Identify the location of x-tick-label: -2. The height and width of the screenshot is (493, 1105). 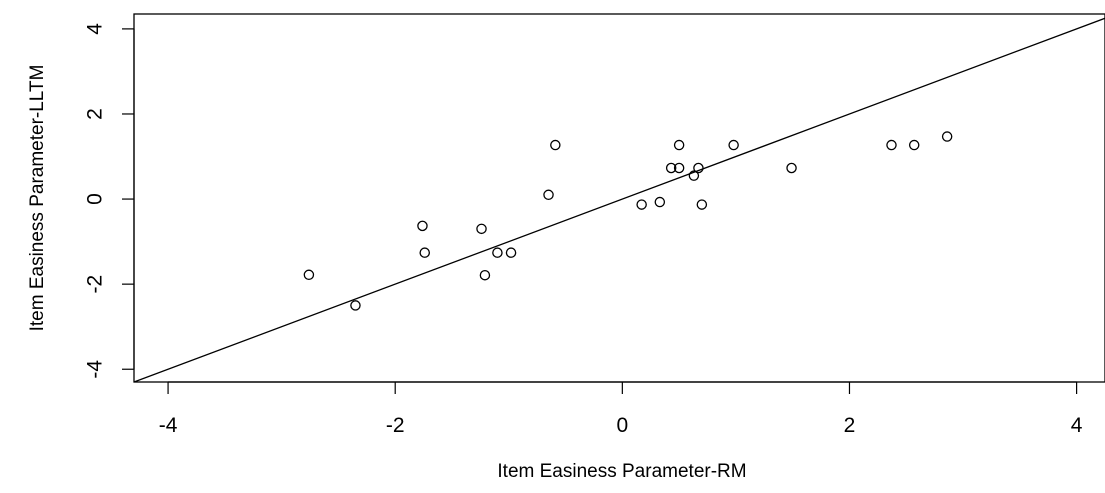
(395, 425).